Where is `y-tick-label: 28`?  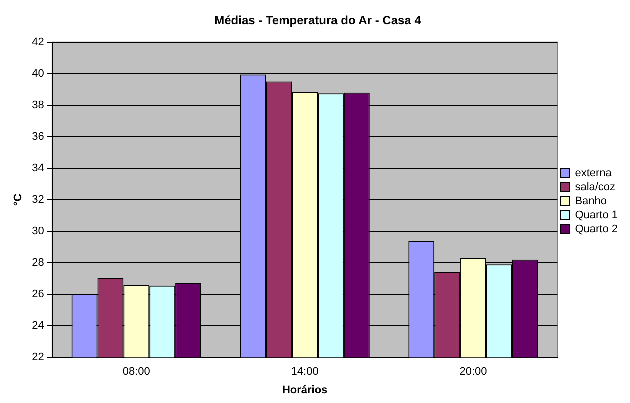 y-tick-label: 28 is located at coordinates (38, 263).